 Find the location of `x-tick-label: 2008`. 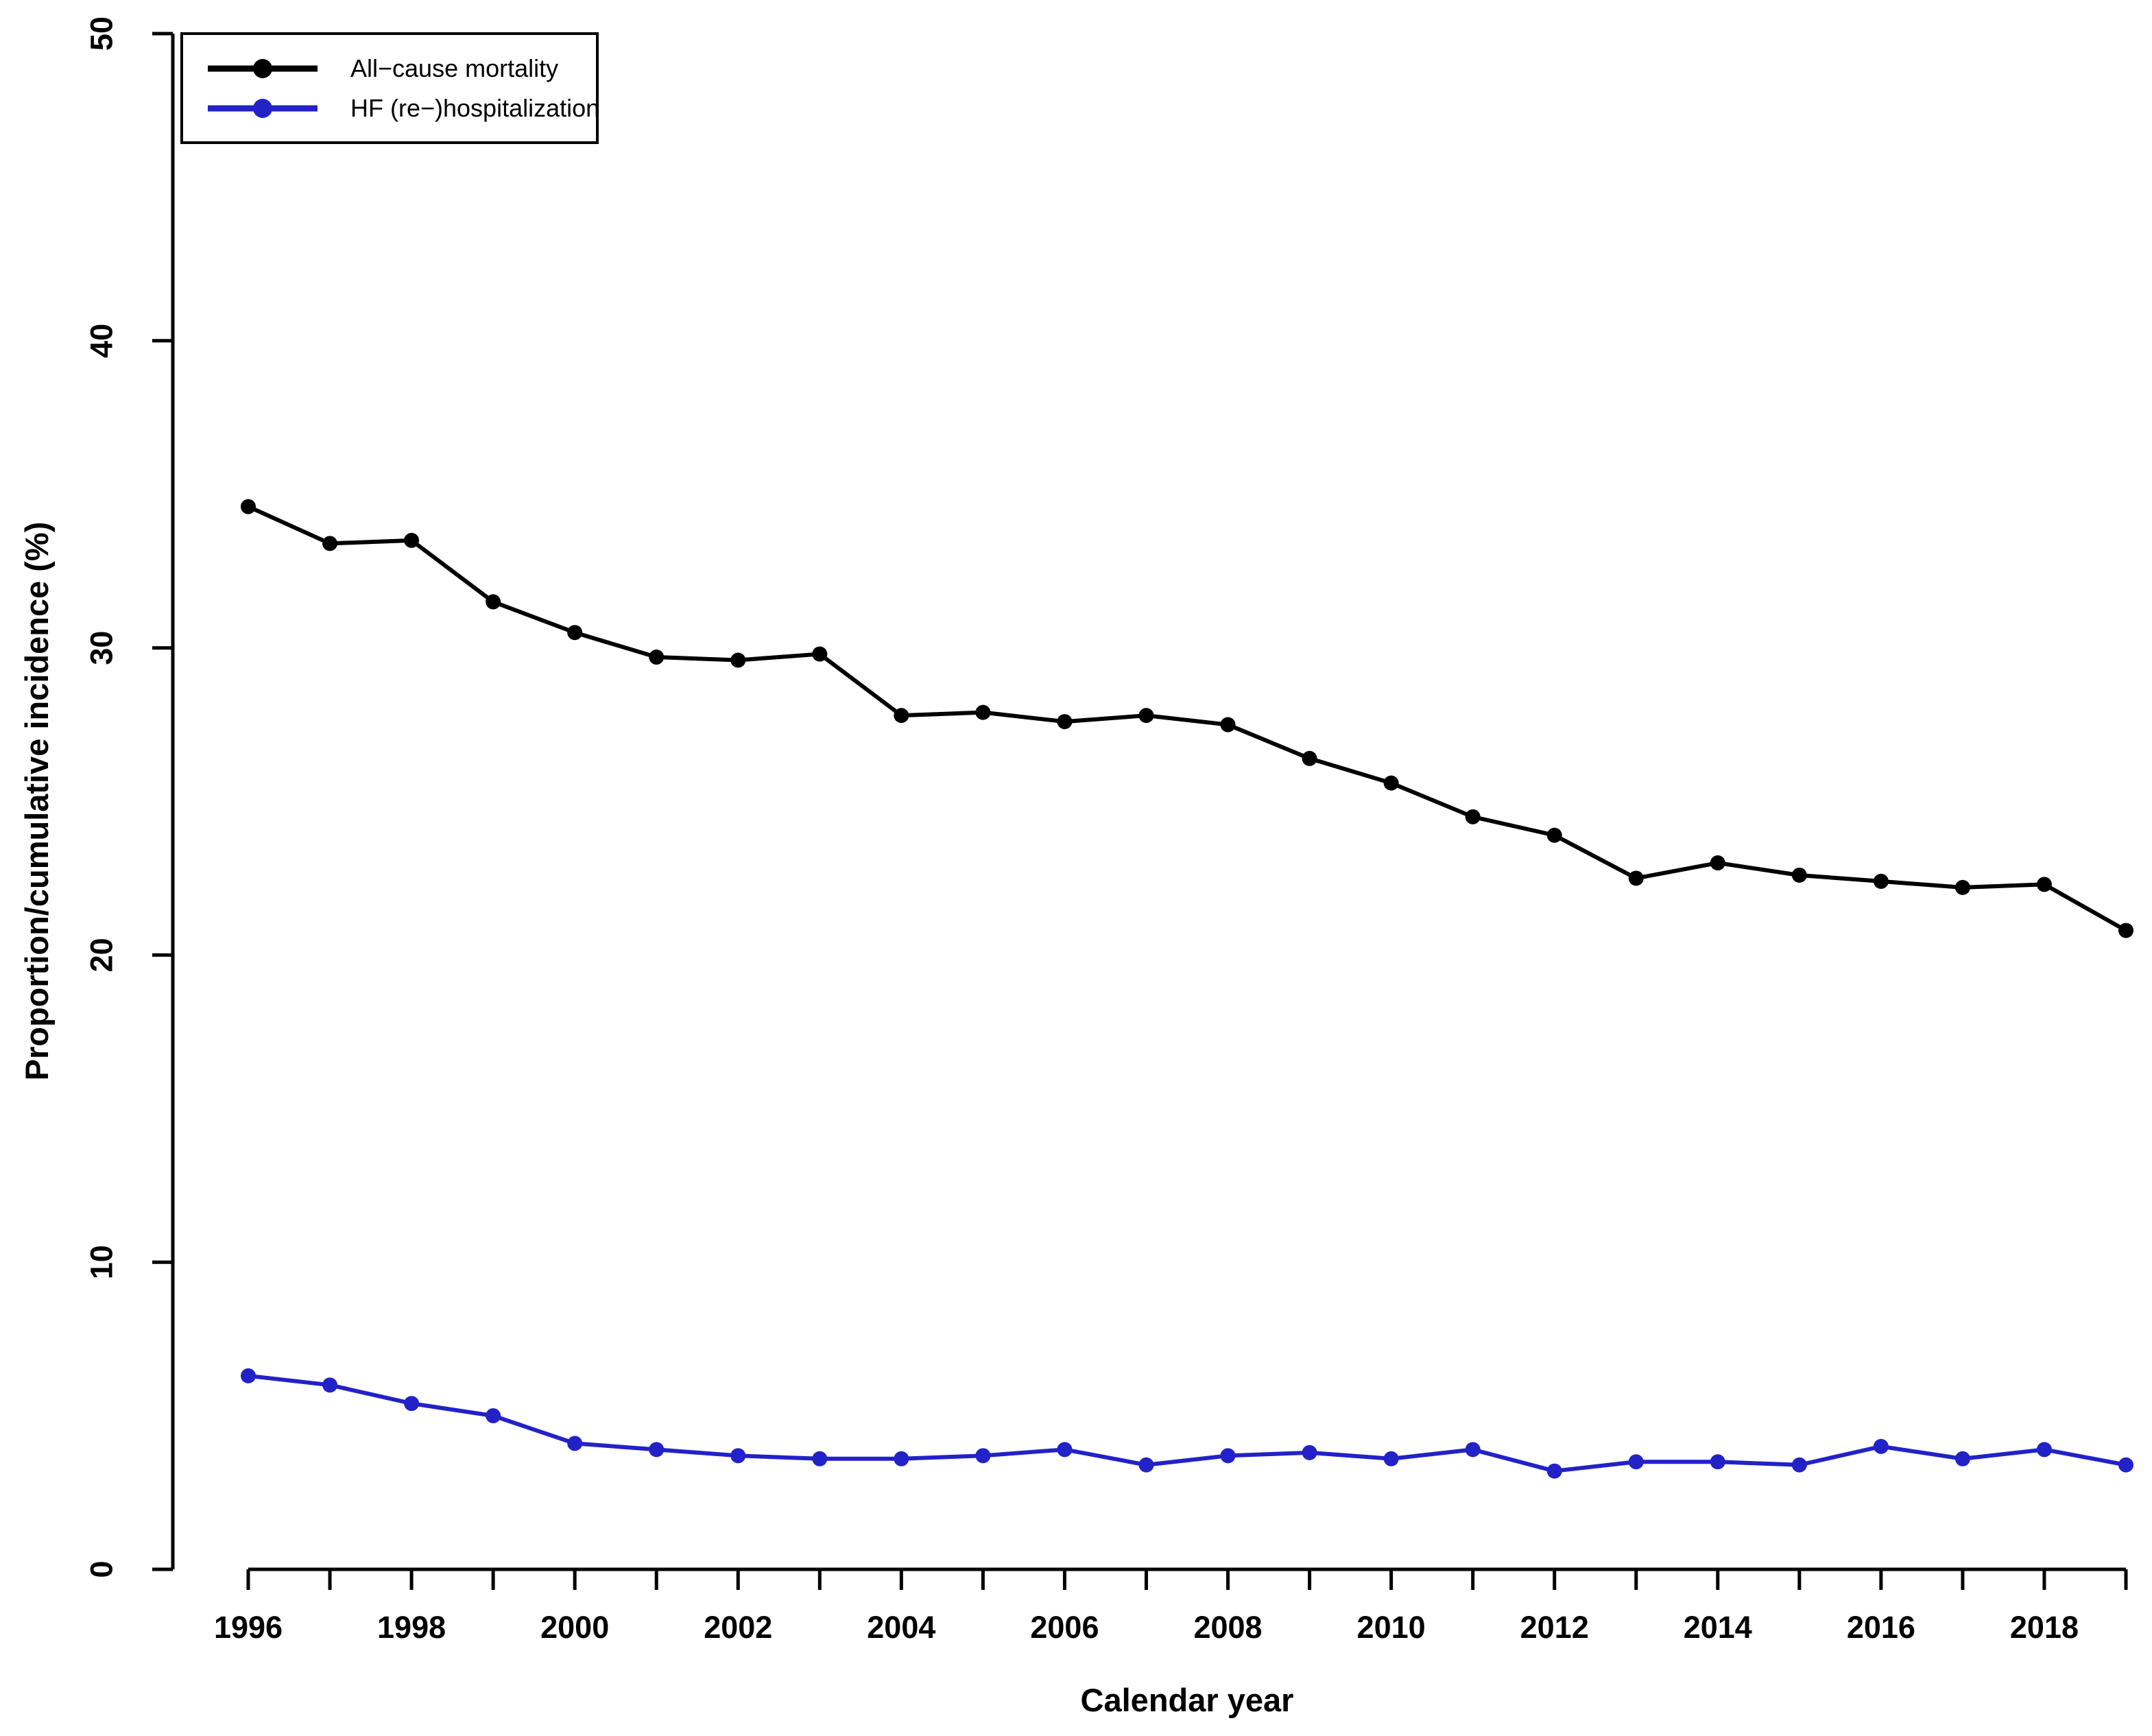

x-tick-label: 2008 is located at coordinates (1227, 1627).